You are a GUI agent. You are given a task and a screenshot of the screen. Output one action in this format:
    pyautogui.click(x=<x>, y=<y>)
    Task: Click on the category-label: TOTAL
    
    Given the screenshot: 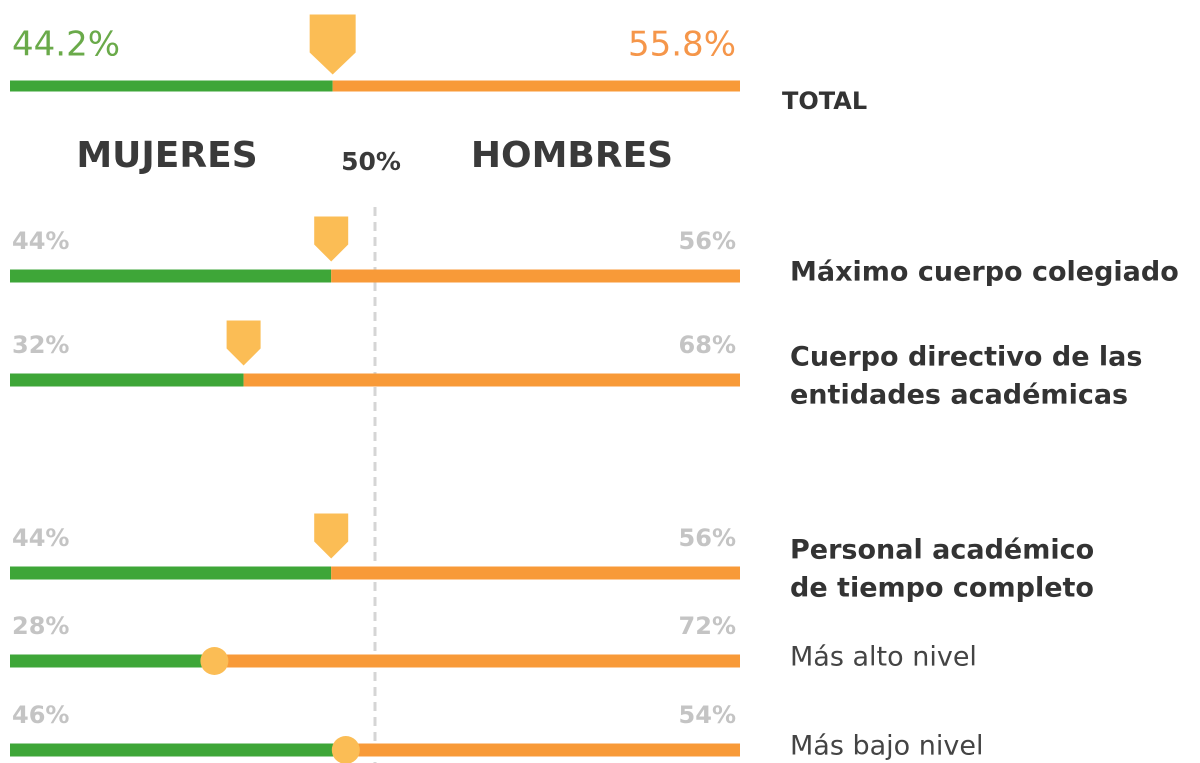 What is the action you would take?
    pyautogui.click(x=824, y=101)
    